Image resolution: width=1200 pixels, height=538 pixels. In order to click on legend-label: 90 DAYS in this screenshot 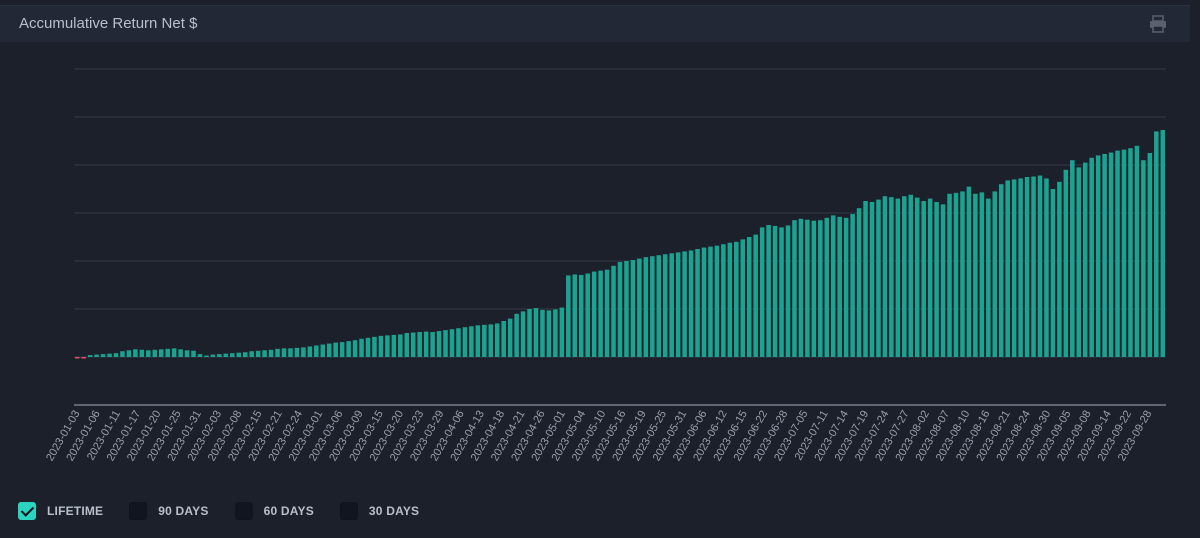, I will do `click(183, 511)`.